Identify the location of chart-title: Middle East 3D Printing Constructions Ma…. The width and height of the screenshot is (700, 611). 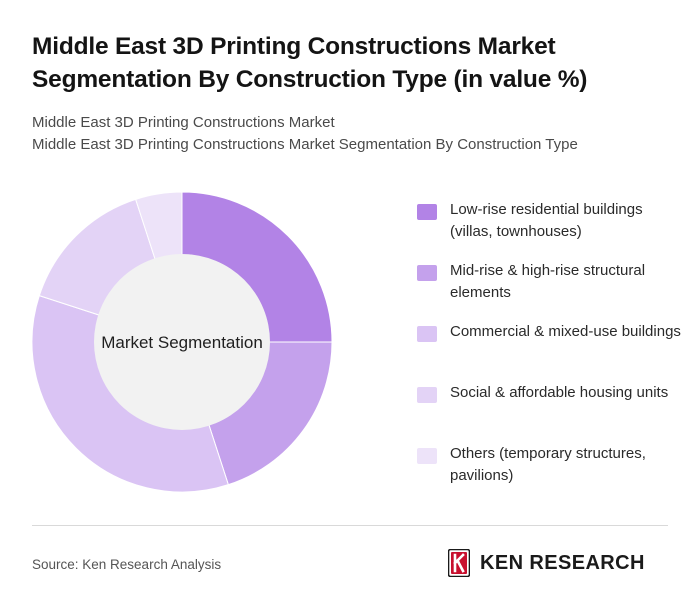
(310, 63).